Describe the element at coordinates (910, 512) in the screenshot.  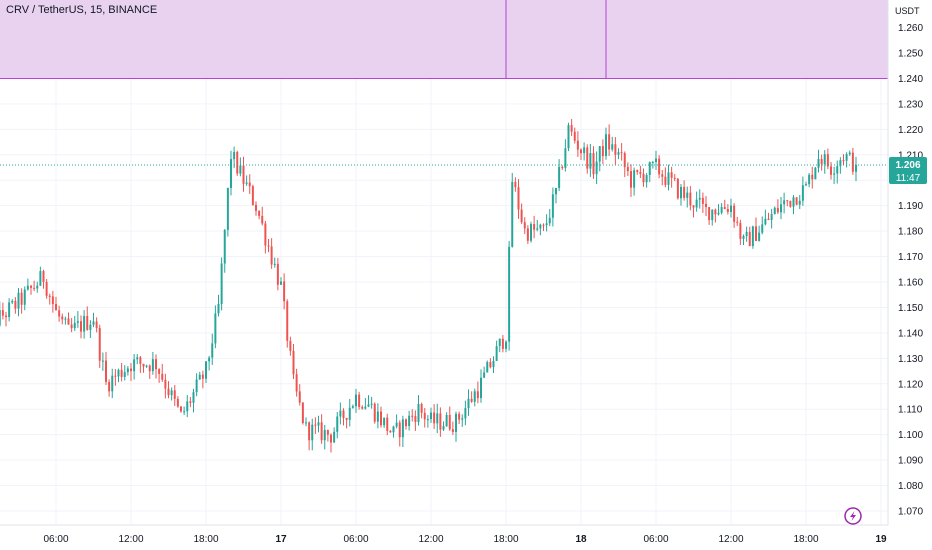
I see `price-tick-label: 1.070` at that location.